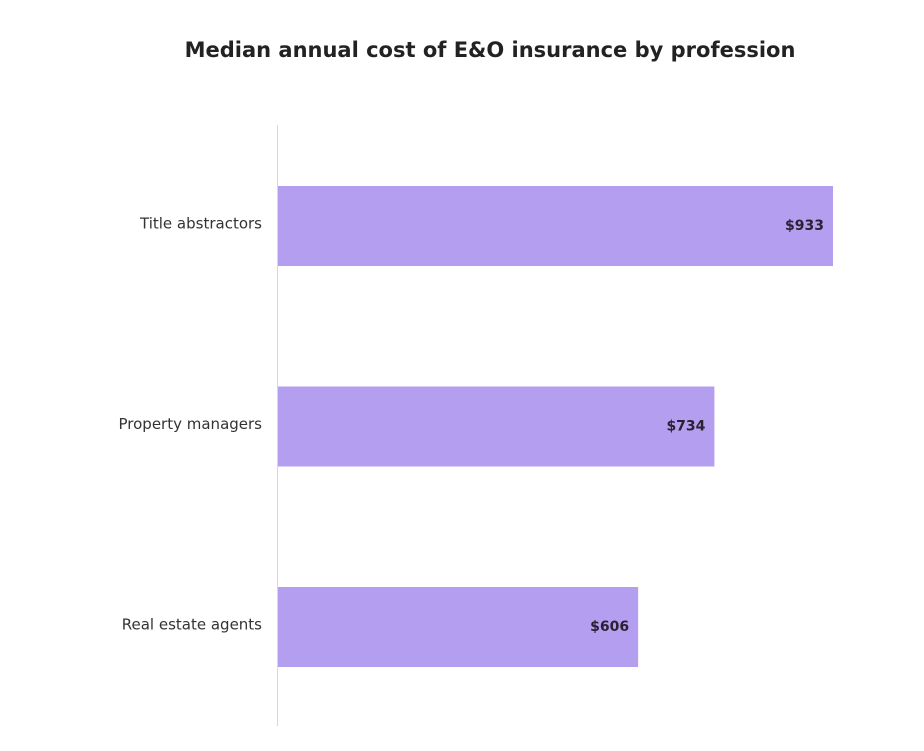 Image resolution: width=924 pixels, height=751 pixels. I want to click on category-label: Real estate agents, so click(192, 625).